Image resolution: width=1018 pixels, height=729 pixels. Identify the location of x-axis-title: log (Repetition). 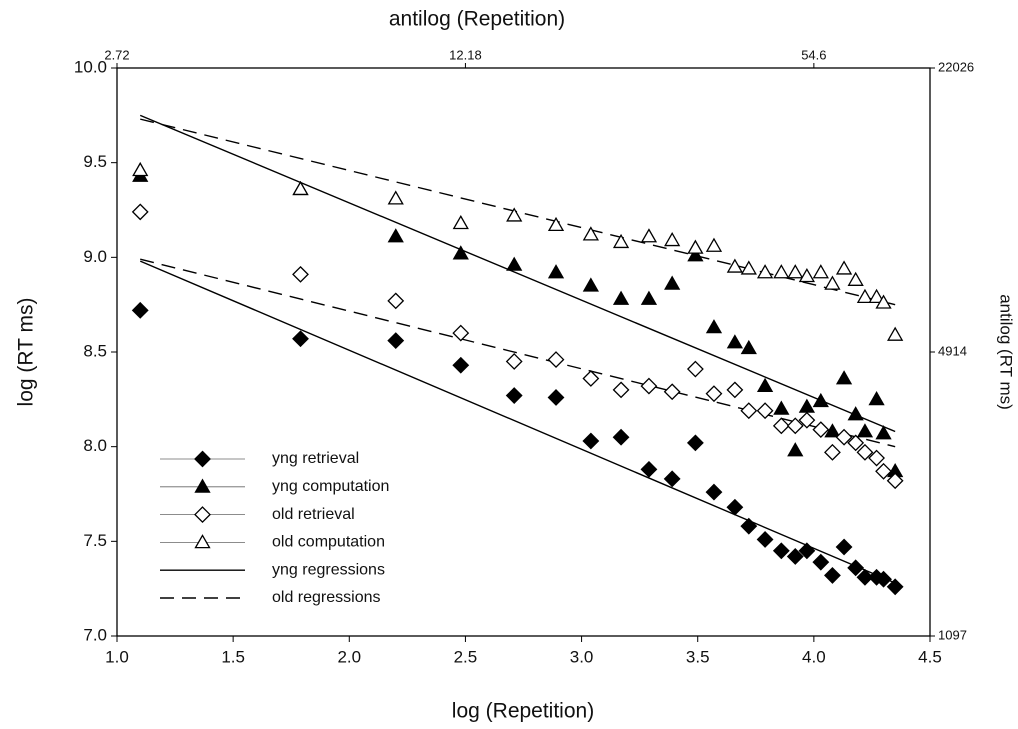
(523, 711).